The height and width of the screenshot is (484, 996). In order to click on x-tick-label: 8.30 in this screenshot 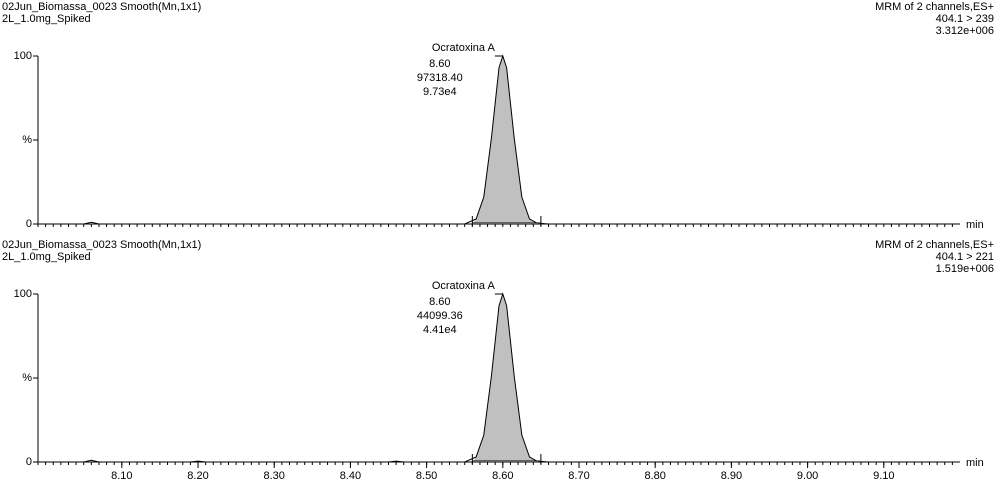, I will do `click(274, 476)`.